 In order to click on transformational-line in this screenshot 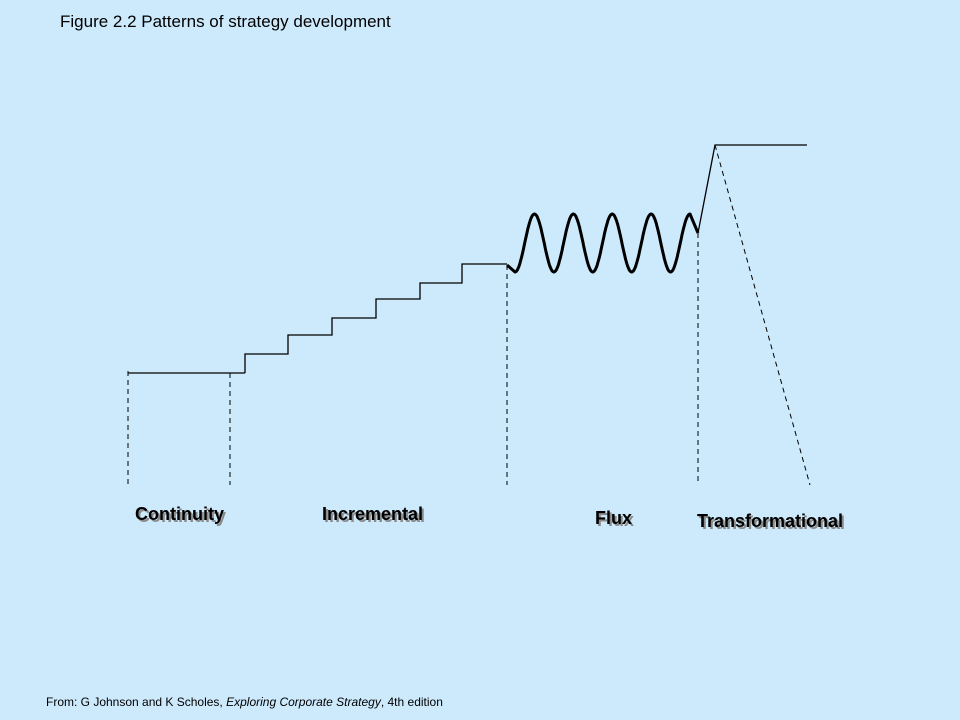, I will do `click(752, 189)`.